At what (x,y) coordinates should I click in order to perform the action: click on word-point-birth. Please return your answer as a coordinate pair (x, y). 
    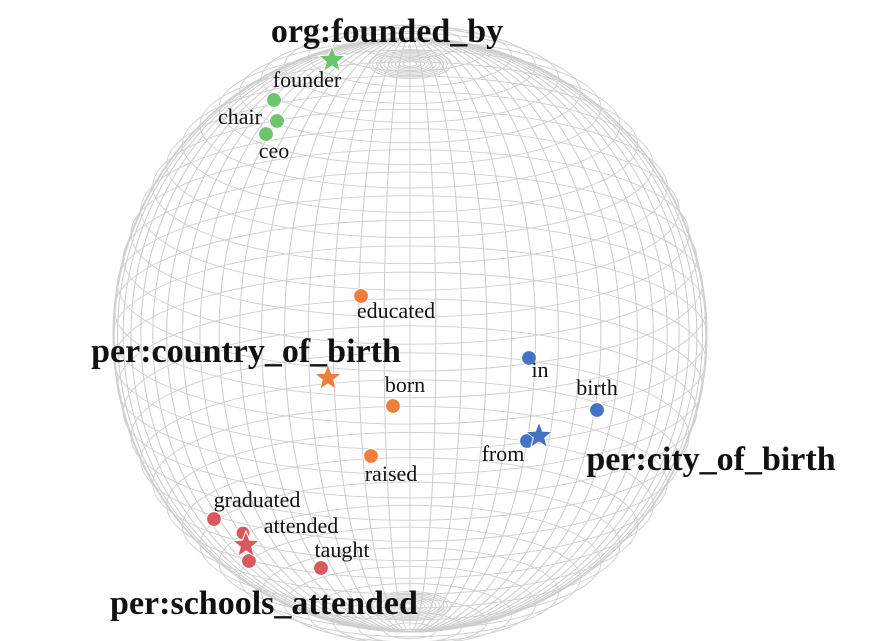
    Looking at the image, I should click on (597, 410).